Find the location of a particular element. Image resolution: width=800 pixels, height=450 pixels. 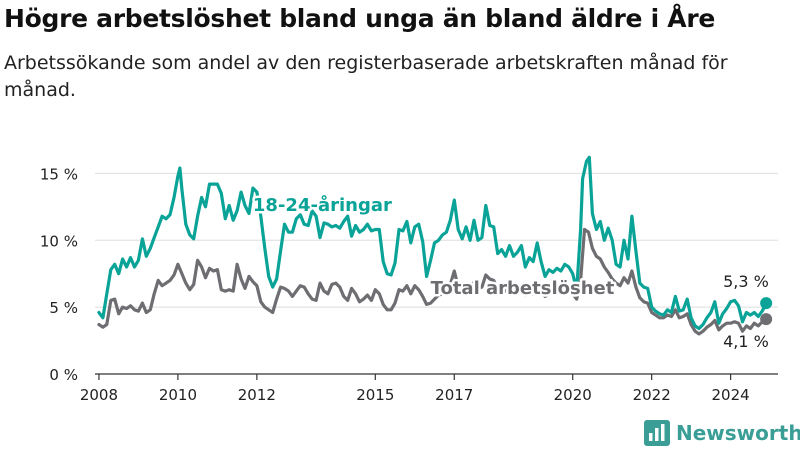

bar-chart-icon is located at coordinates (657, 433).